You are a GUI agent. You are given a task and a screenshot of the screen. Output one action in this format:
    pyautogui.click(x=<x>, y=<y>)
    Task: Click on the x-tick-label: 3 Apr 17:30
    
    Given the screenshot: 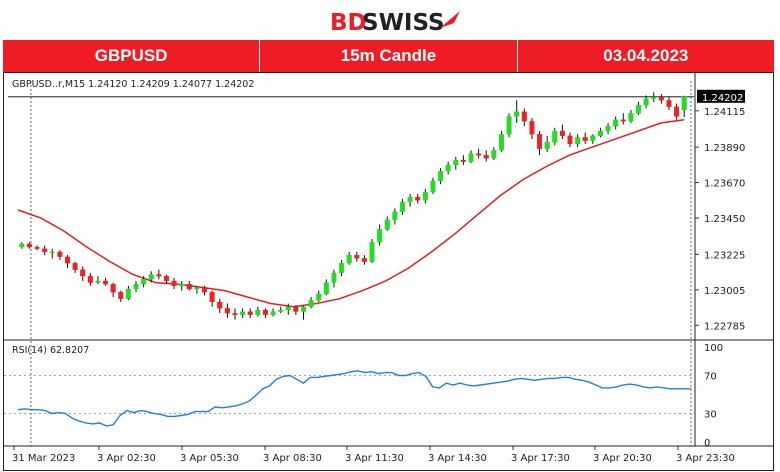 What is the action you would take?
    pyautogui.click(x=540, y=458)
    